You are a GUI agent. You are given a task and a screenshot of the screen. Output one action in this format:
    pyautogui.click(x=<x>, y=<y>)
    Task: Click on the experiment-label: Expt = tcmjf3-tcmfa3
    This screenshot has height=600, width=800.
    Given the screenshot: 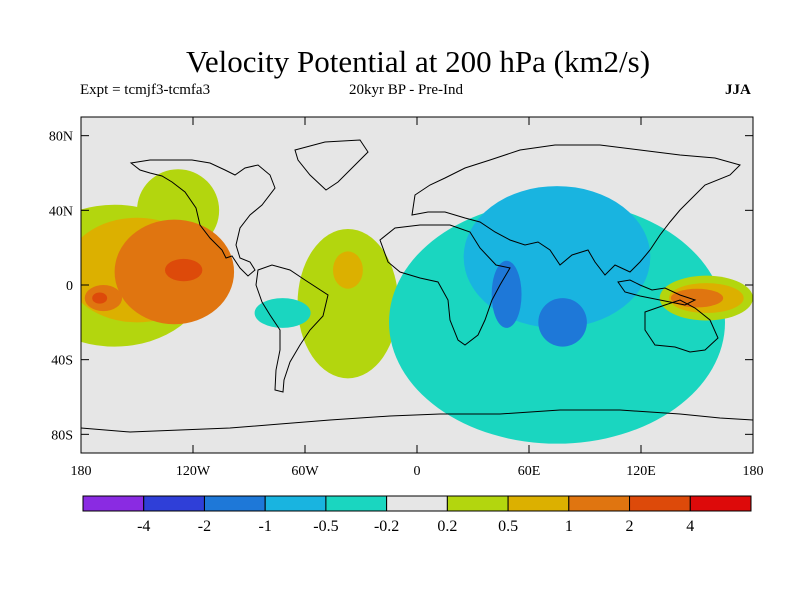 What is the action you would take?
    pyautogui.click(x=145, y=90)
    